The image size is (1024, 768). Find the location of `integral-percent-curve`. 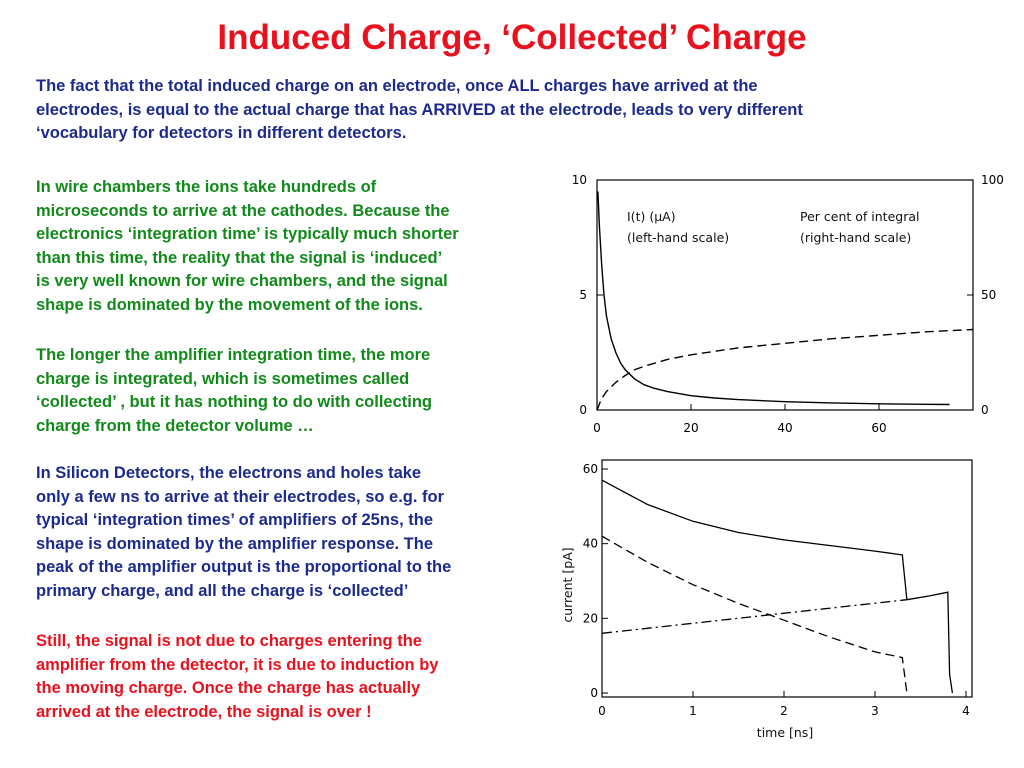

integral-percent-curve is located at coordinates (785, 369).